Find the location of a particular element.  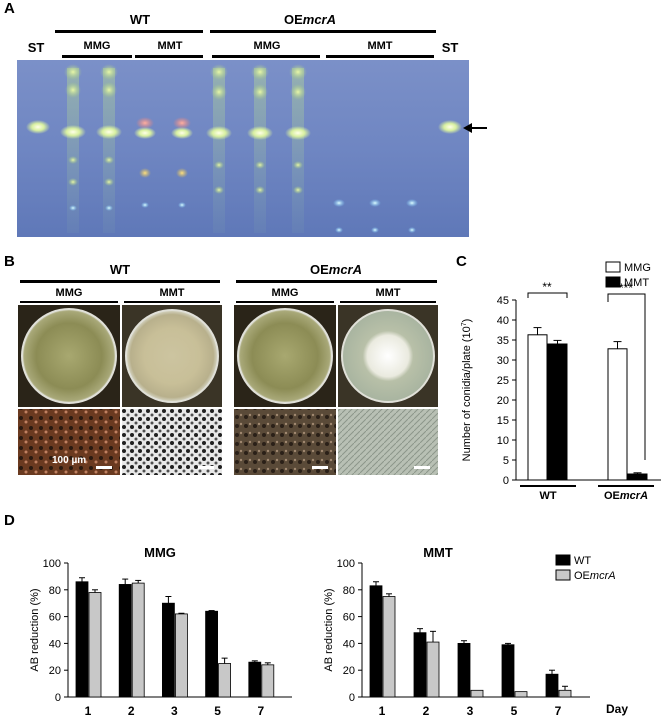

ab-mmt-y-tick-label: 60 is located at coordinates (349, 618).